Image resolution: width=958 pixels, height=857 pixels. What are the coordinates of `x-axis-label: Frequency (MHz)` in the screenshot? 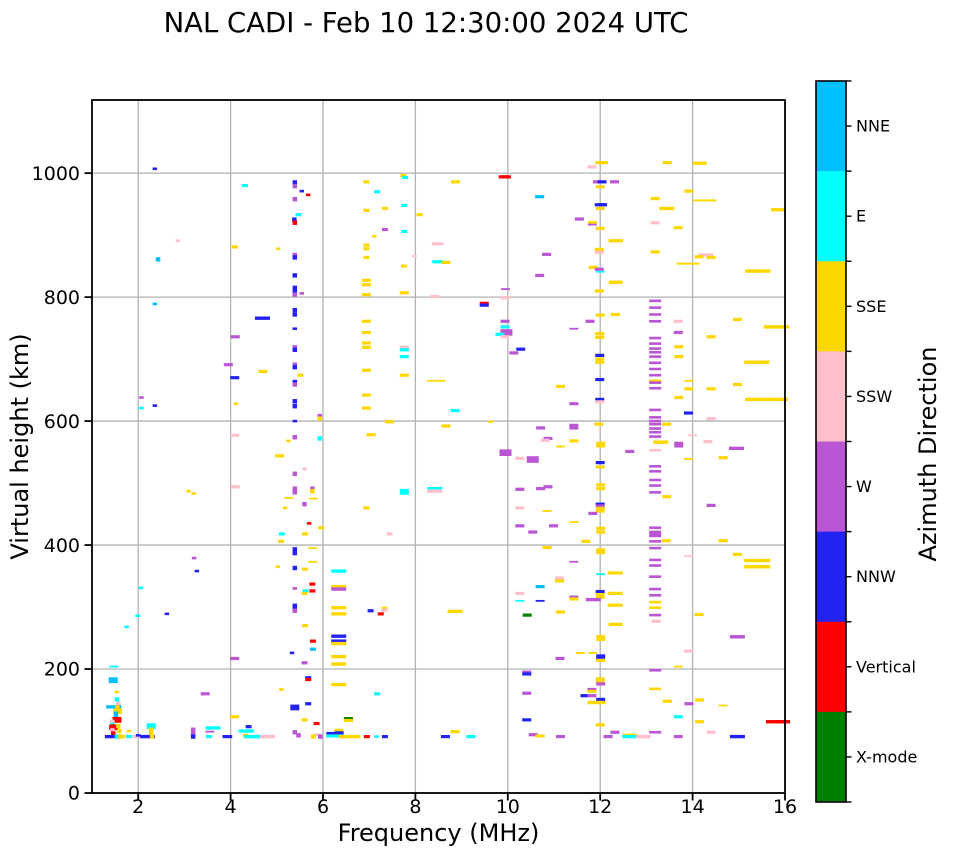 It's located at (439, 833).